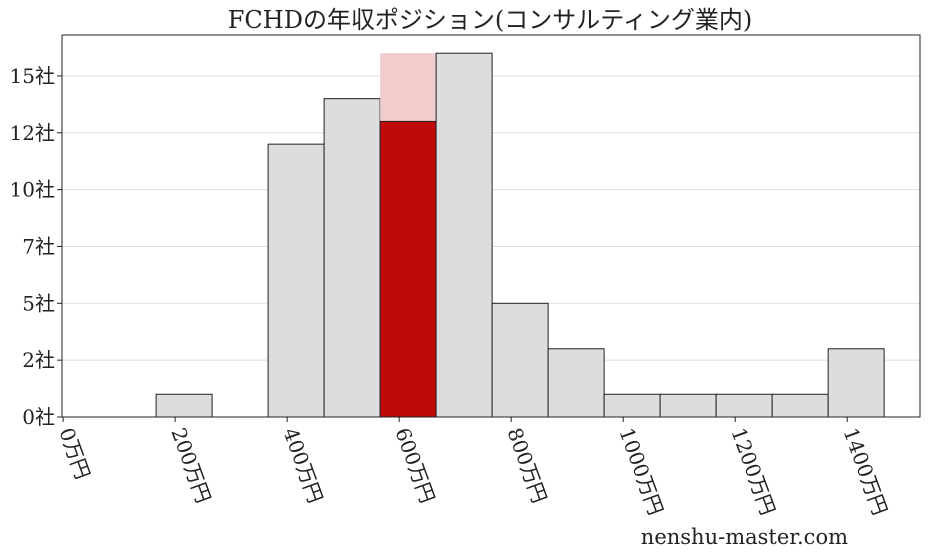  What do you see at coordinates (744, 537) in the screenshot?
I see `watermark: nenshu-master.com` at bounding box center [744, 537].